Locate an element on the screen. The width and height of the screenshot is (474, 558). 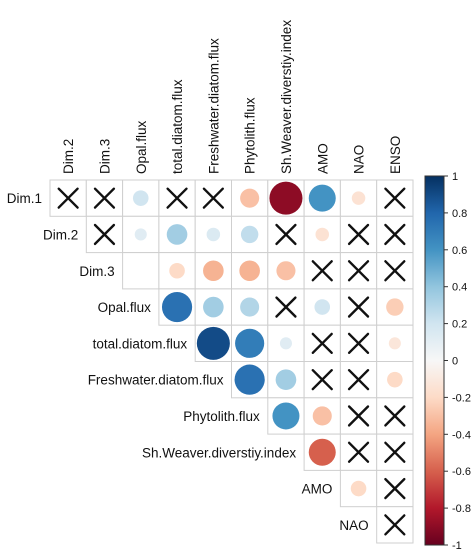
cross-icon-r1-c6 is located at coordinates (286, 234).